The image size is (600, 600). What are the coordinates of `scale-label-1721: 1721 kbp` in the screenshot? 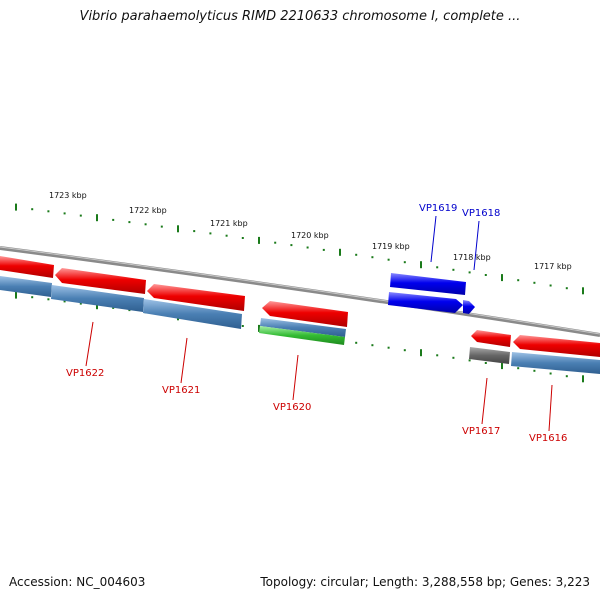 It's located at (229, 223).